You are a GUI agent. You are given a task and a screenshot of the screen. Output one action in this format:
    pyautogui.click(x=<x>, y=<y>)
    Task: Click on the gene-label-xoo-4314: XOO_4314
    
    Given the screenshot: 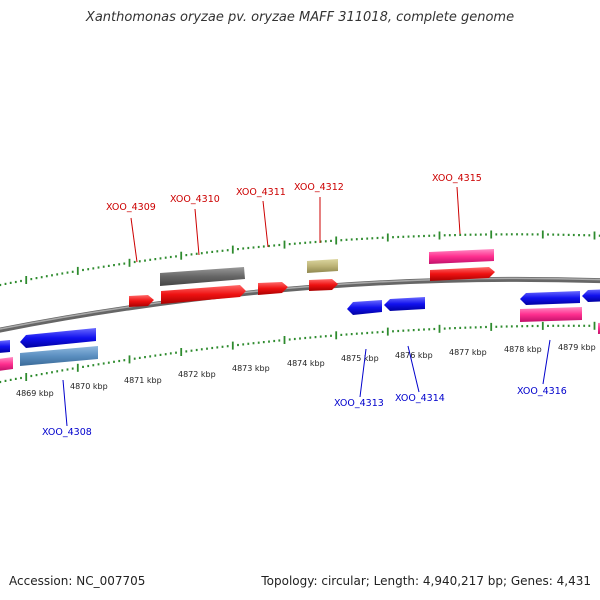 What is the action you would take?
    pyautogui.click(x=420, y=398)
    